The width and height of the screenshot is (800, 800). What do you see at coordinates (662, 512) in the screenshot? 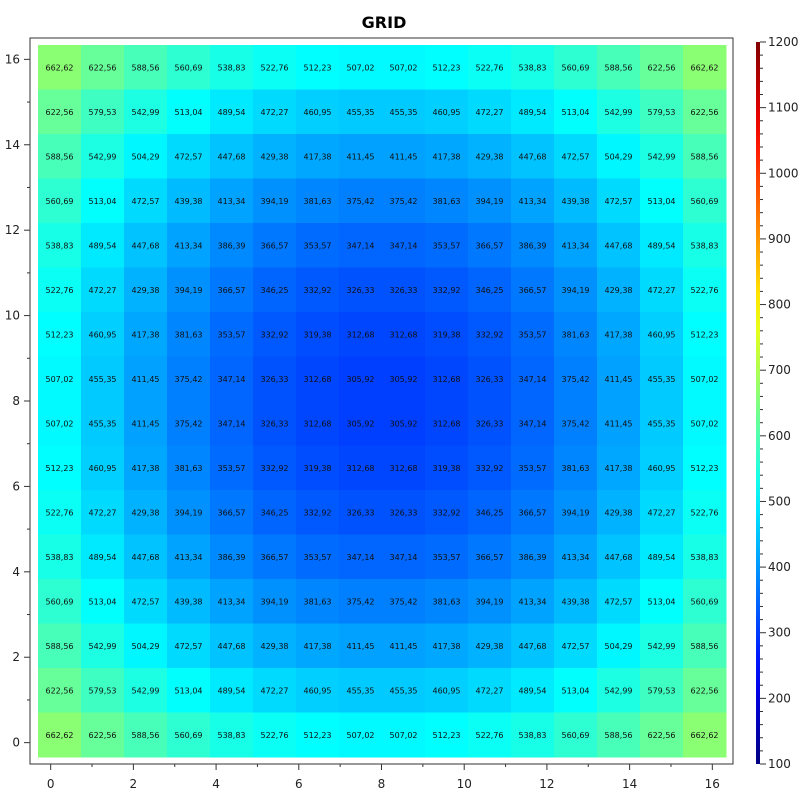
I see `cell-value-label: 472,27` at bounding box center [662, 512].